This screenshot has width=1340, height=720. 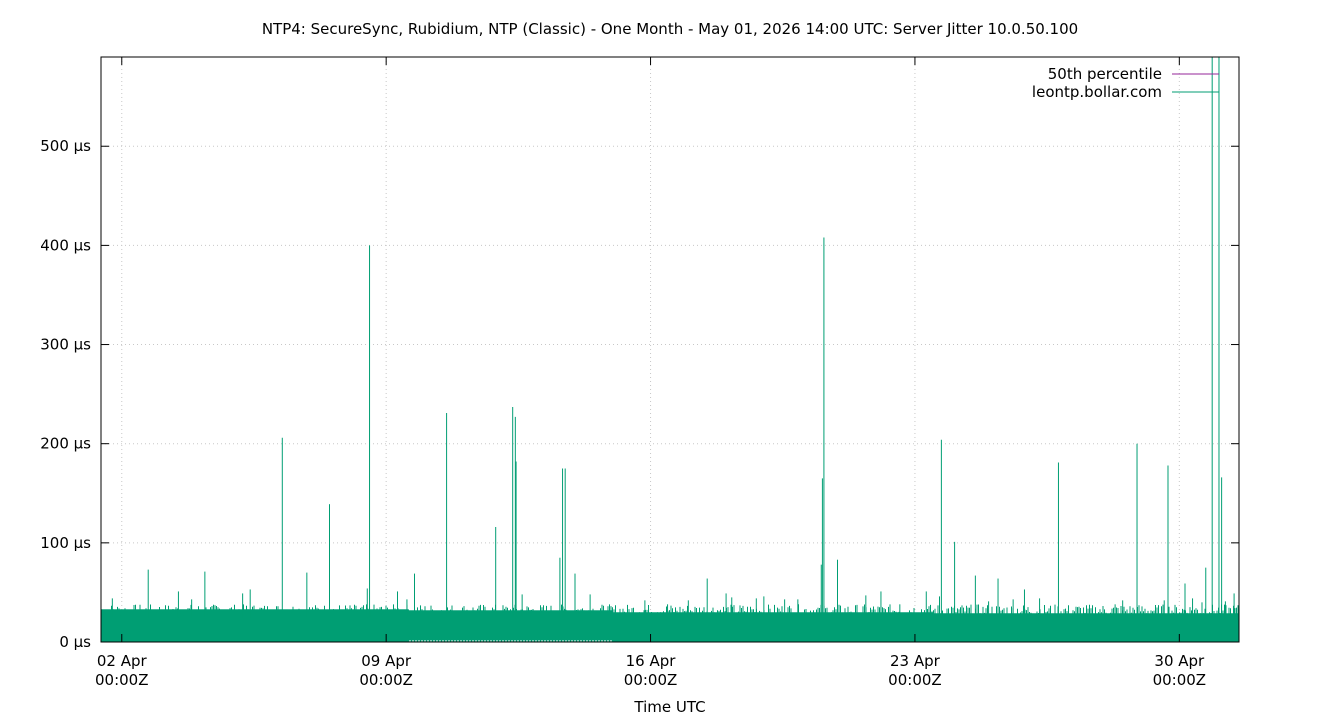 What do you see at coordinates (1105, 74) in the screenshot?
I see `legend-entry-label: 50th percentile` at bounding box center [1105, 74].